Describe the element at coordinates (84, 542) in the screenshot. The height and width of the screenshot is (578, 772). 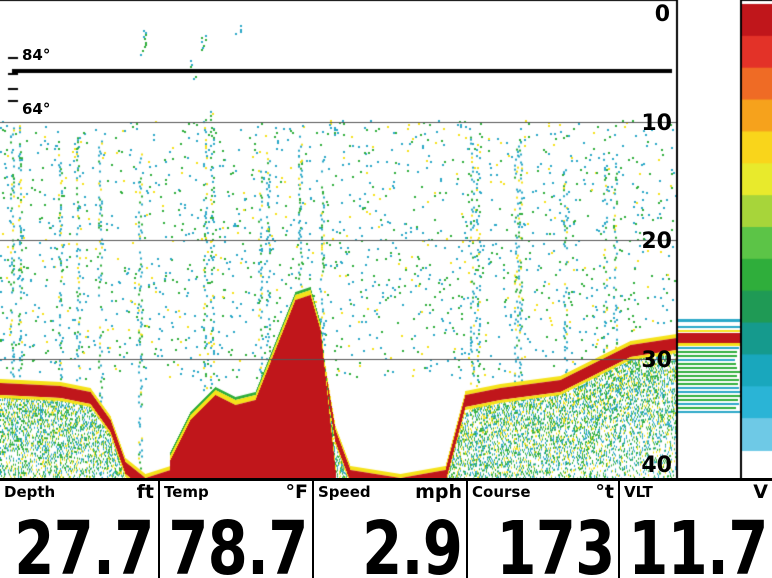
I see `readout-value: 27.7` at that location.